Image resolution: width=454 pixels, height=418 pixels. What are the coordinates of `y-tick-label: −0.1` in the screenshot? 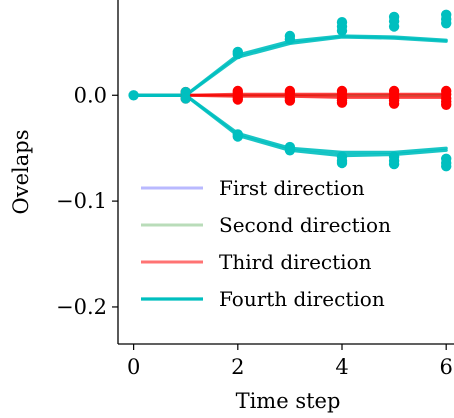 It's located at (81, 201).